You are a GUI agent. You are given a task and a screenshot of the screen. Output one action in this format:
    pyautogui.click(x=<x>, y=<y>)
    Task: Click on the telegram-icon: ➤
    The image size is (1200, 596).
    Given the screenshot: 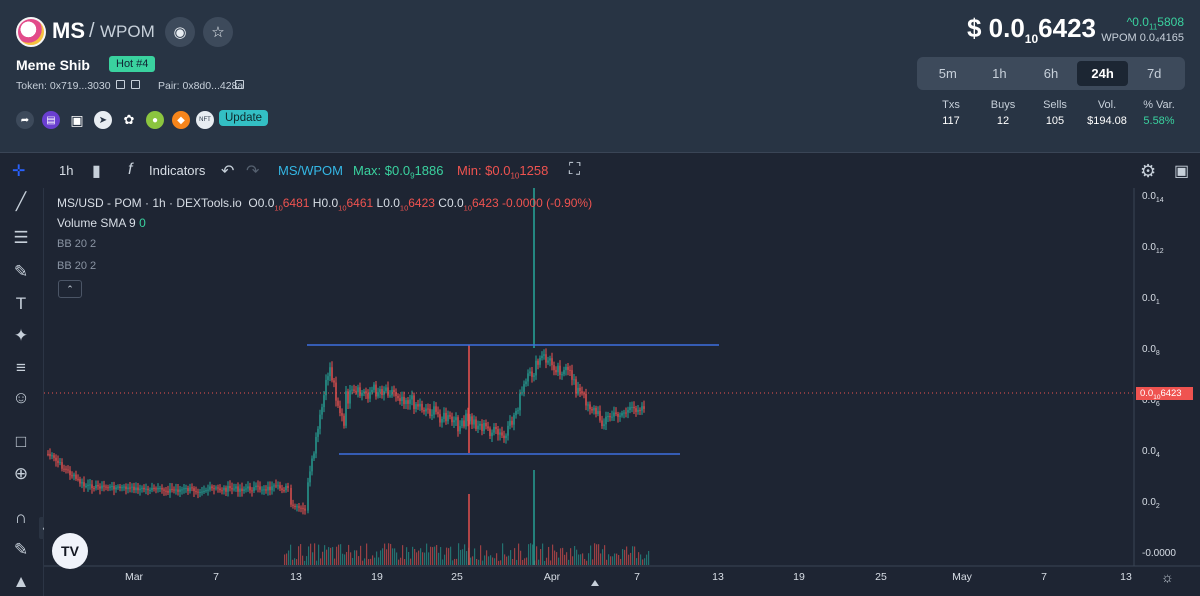 What is the action you would take?
    pyautogui.click(x=103, y=120)
    